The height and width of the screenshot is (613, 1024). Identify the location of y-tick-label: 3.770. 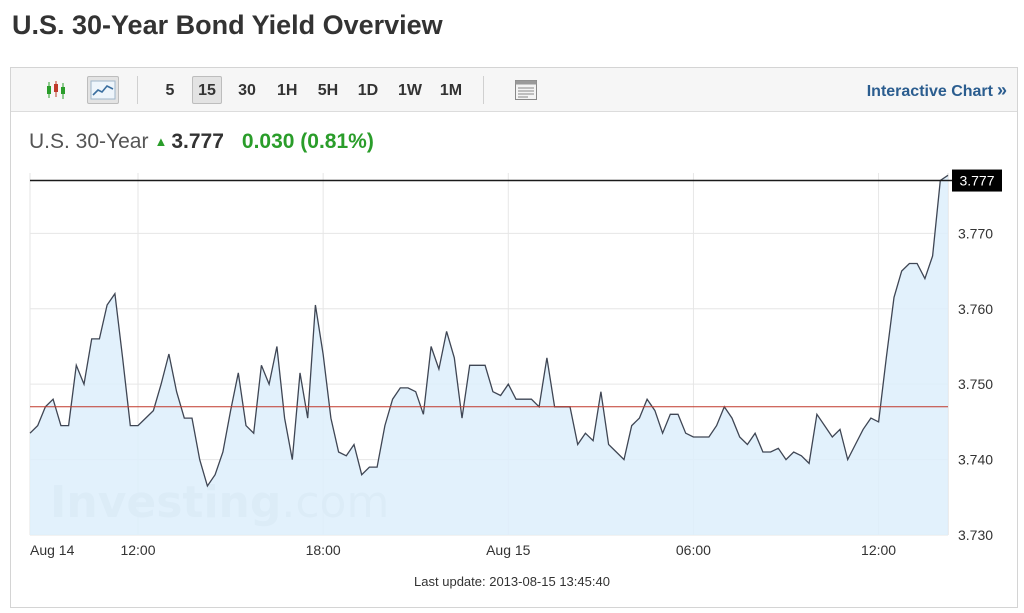
(975, 233).